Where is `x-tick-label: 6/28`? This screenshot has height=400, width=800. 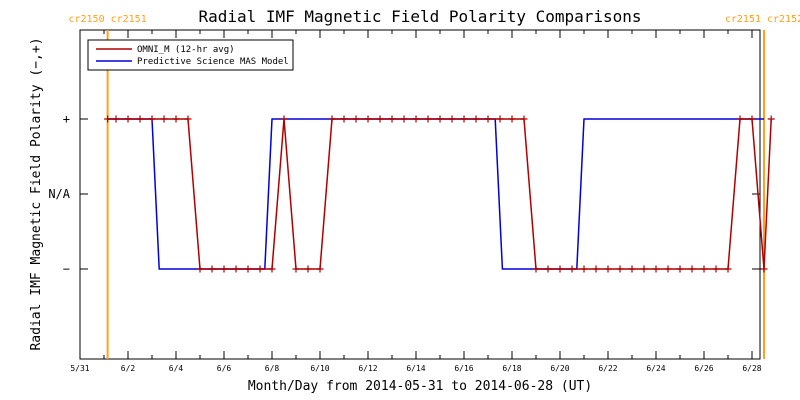
x-tick-label: 6/28 is located at coordinates (751, 368).